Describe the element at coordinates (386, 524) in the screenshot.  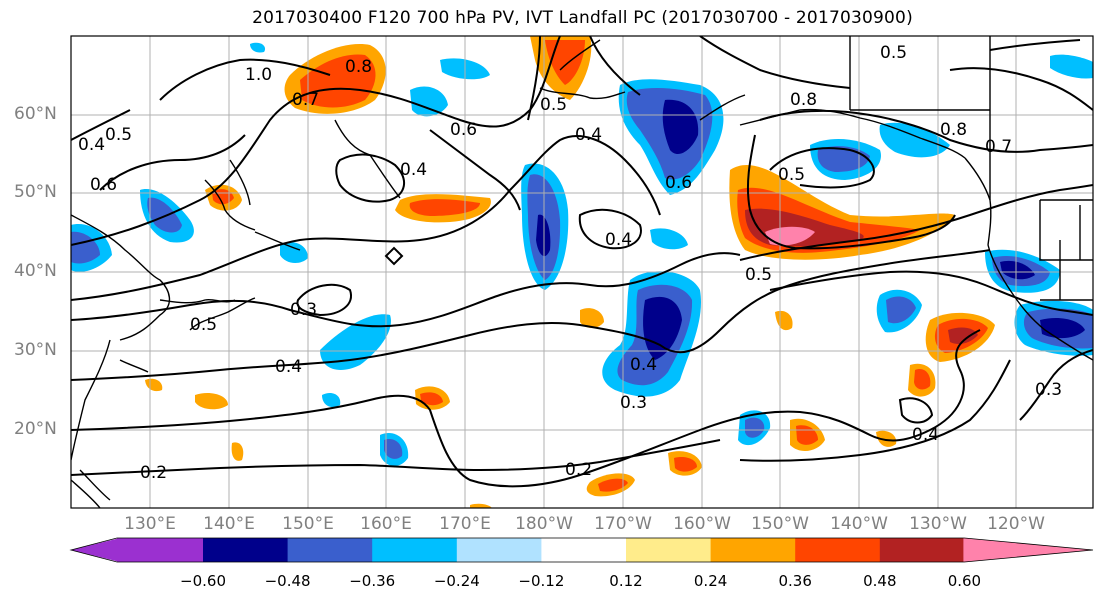
I see `lon-label: 160°E` at that location.